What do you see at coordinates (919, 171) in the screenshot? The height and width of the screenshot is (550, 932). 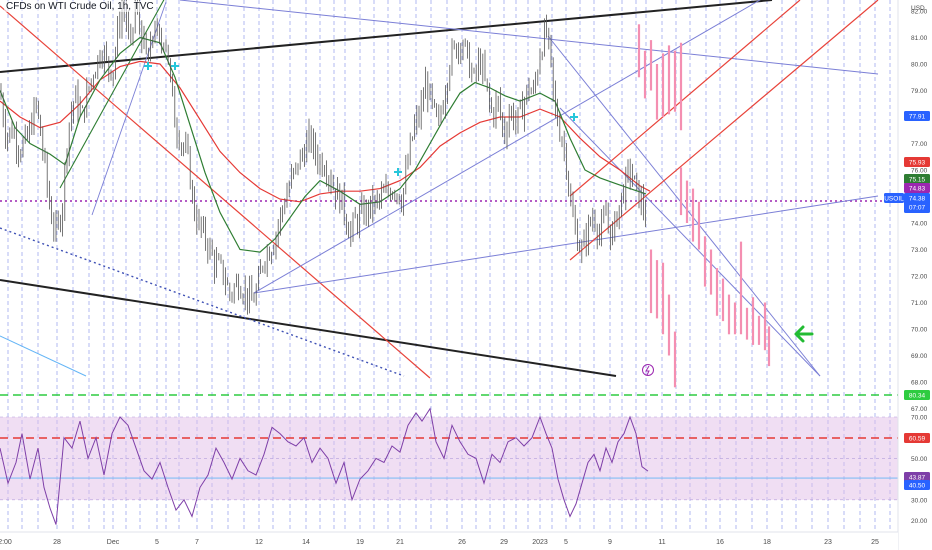 I see `price-tick-label: 76.00` at bounding box center [919, 171].